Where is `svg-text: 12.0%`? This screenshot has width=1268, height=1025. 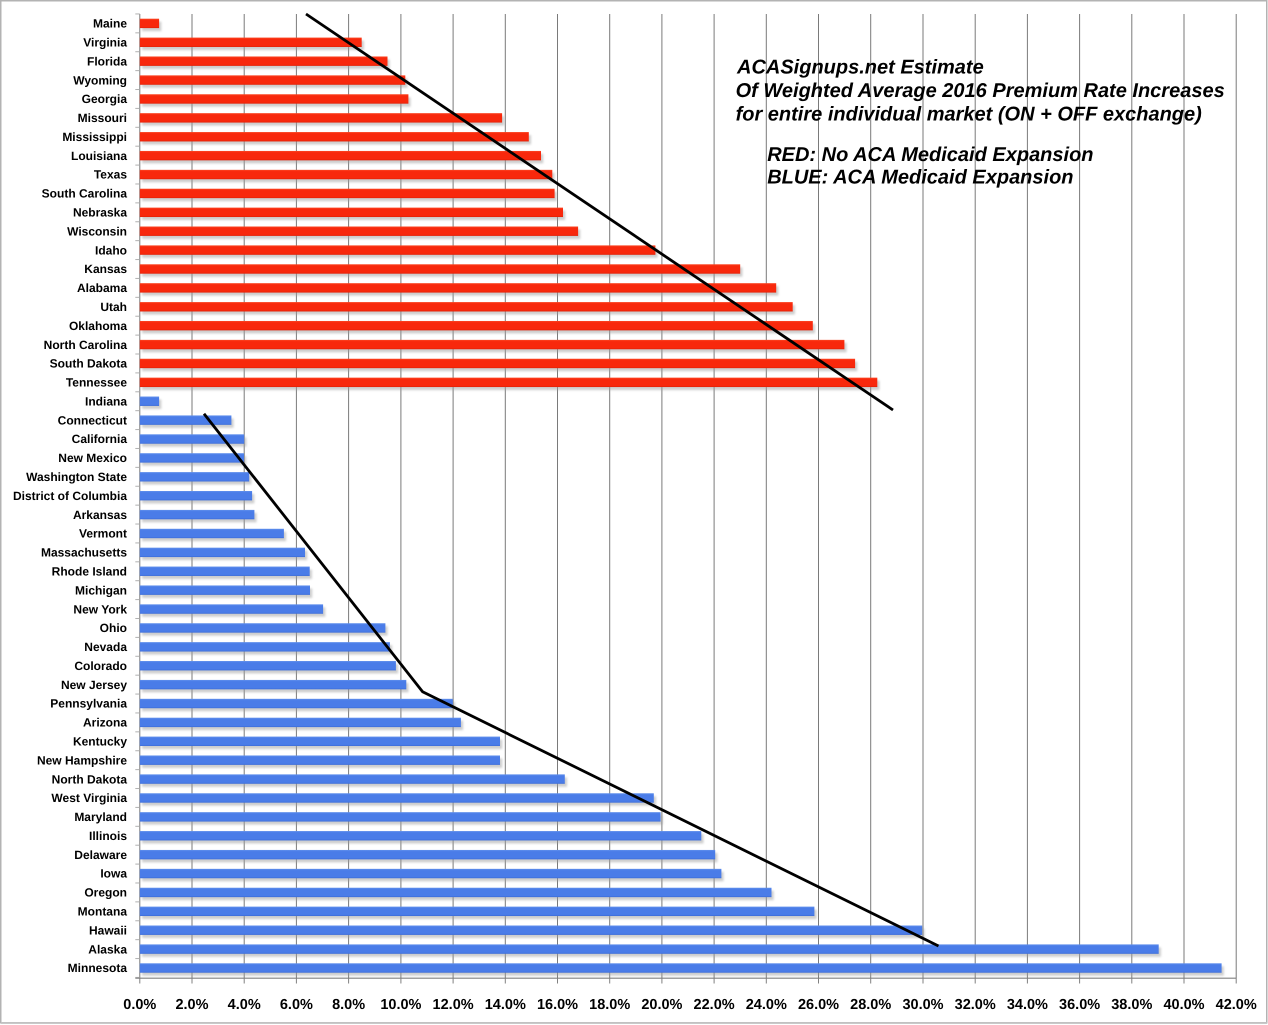
svg-text: 12.0% is located at coordinates (453, 1005).